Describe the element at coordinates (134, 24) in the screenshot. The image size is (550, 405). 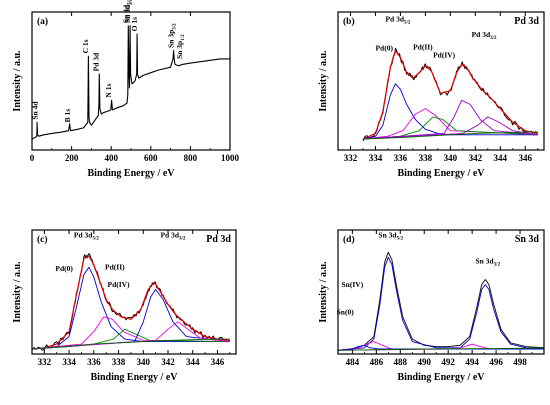
I see `peak-label: O 1s` at that location.